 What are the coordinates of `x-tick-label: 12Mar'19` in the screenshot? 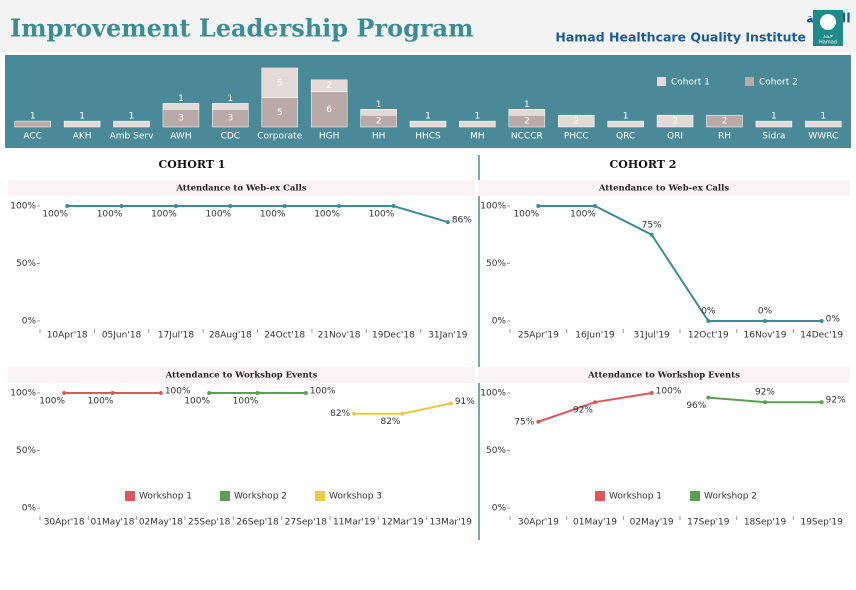 It's located at (402, 523).